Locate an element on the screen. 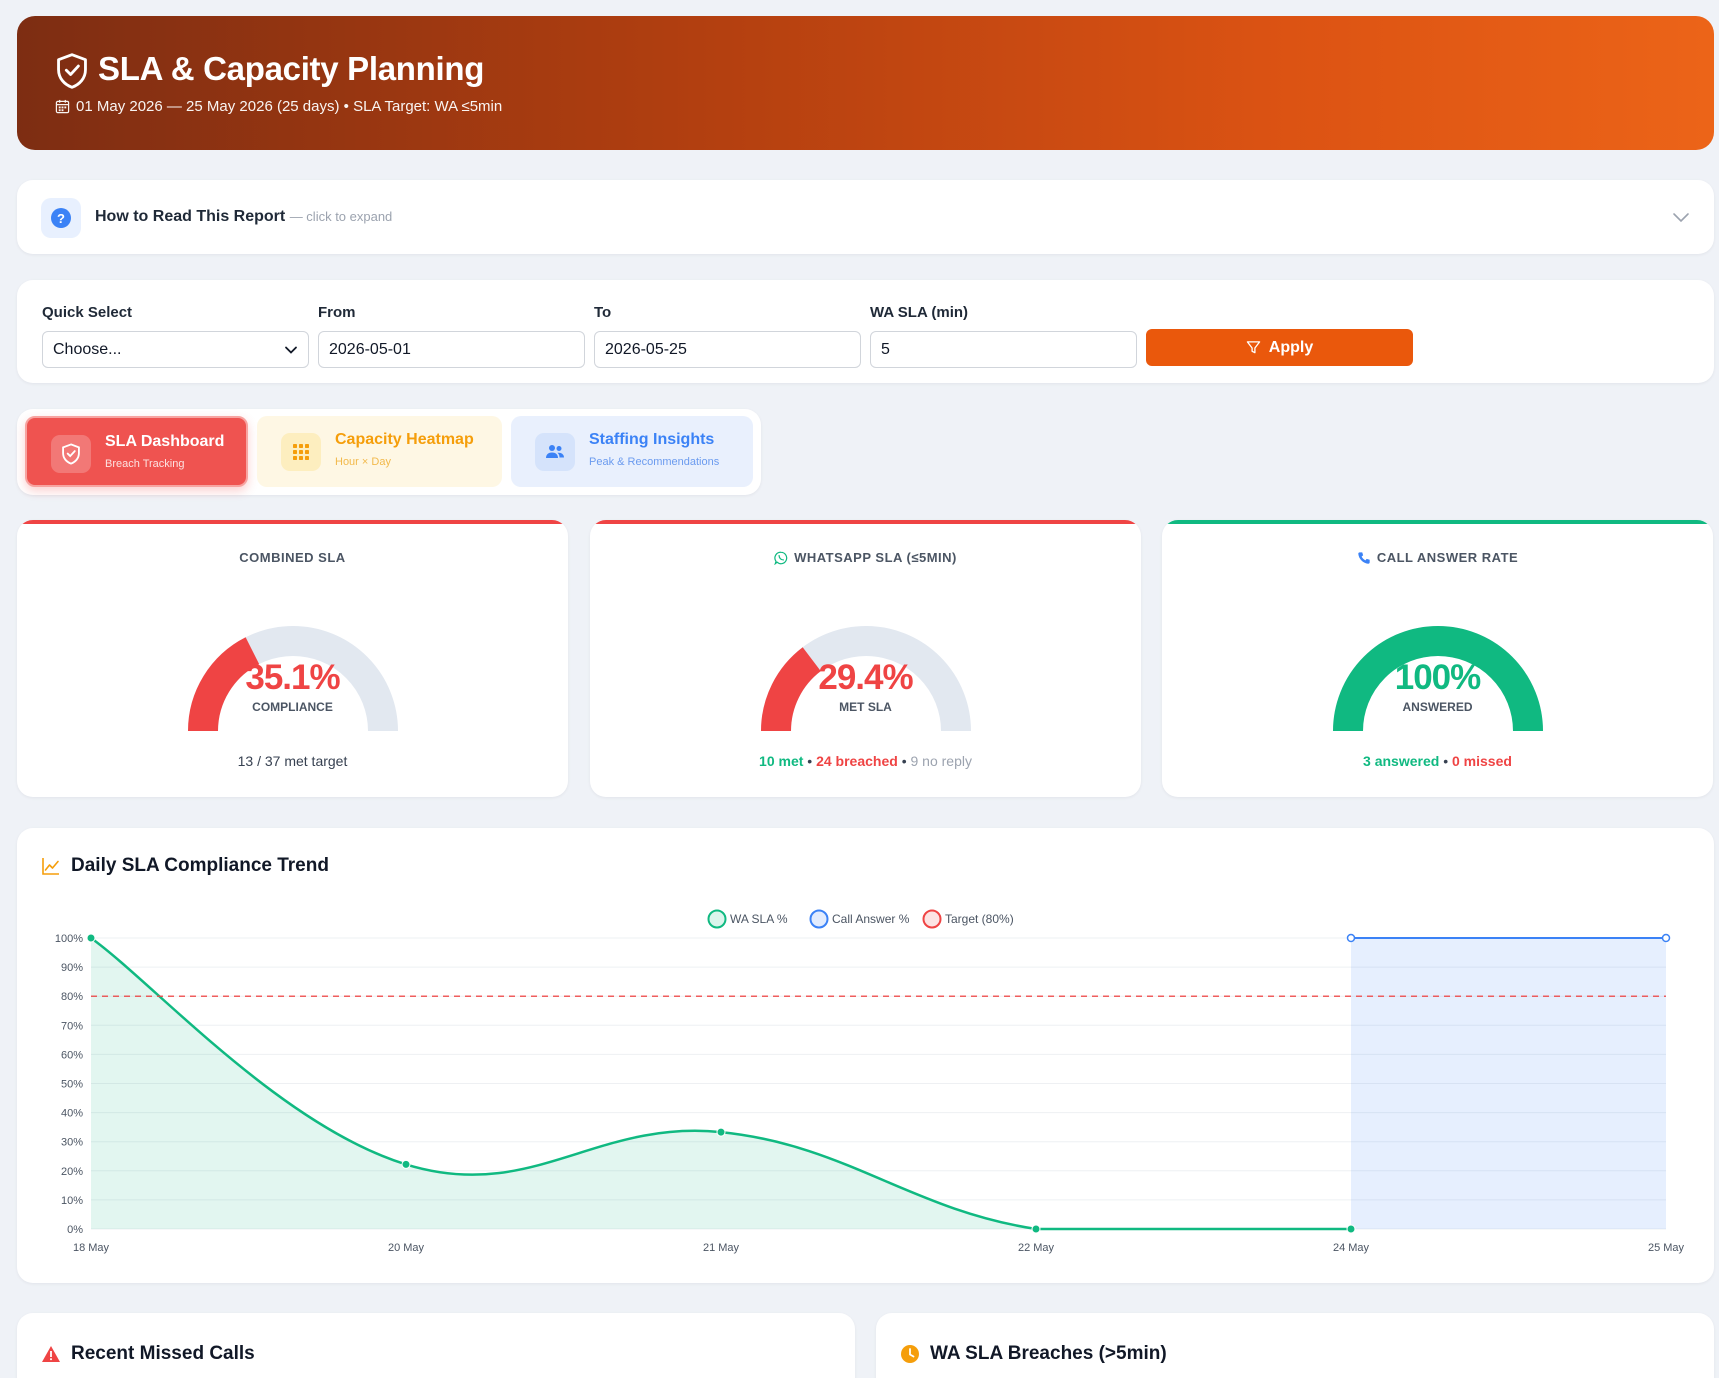 Image resolution: width=1719 pixels, height=1378 pixels. clock-icon is located at coordinates (910, 1354).